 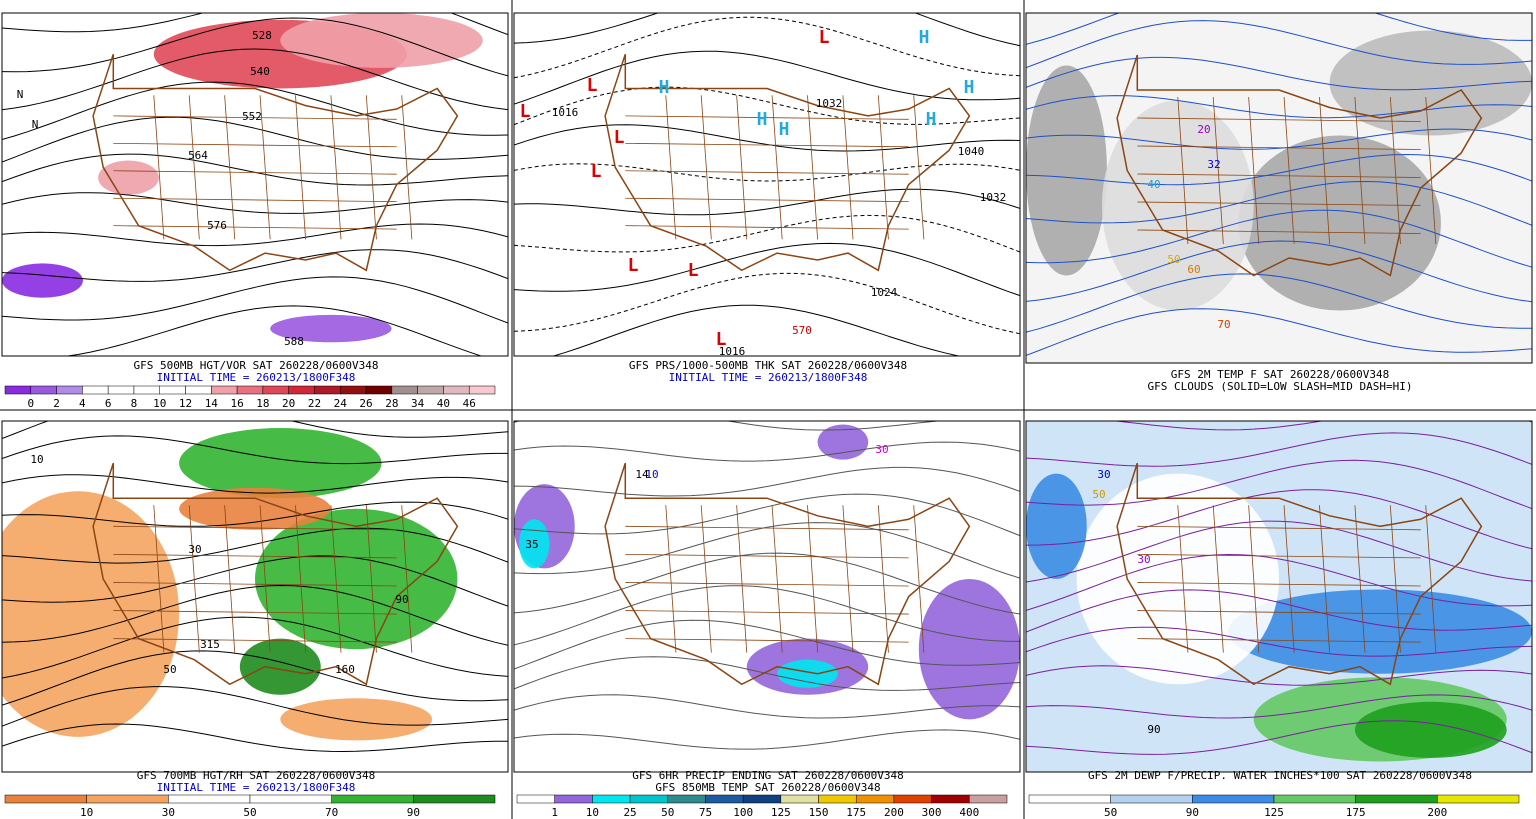 I want to click on legend-label: 4, so click(x=82, y=403).